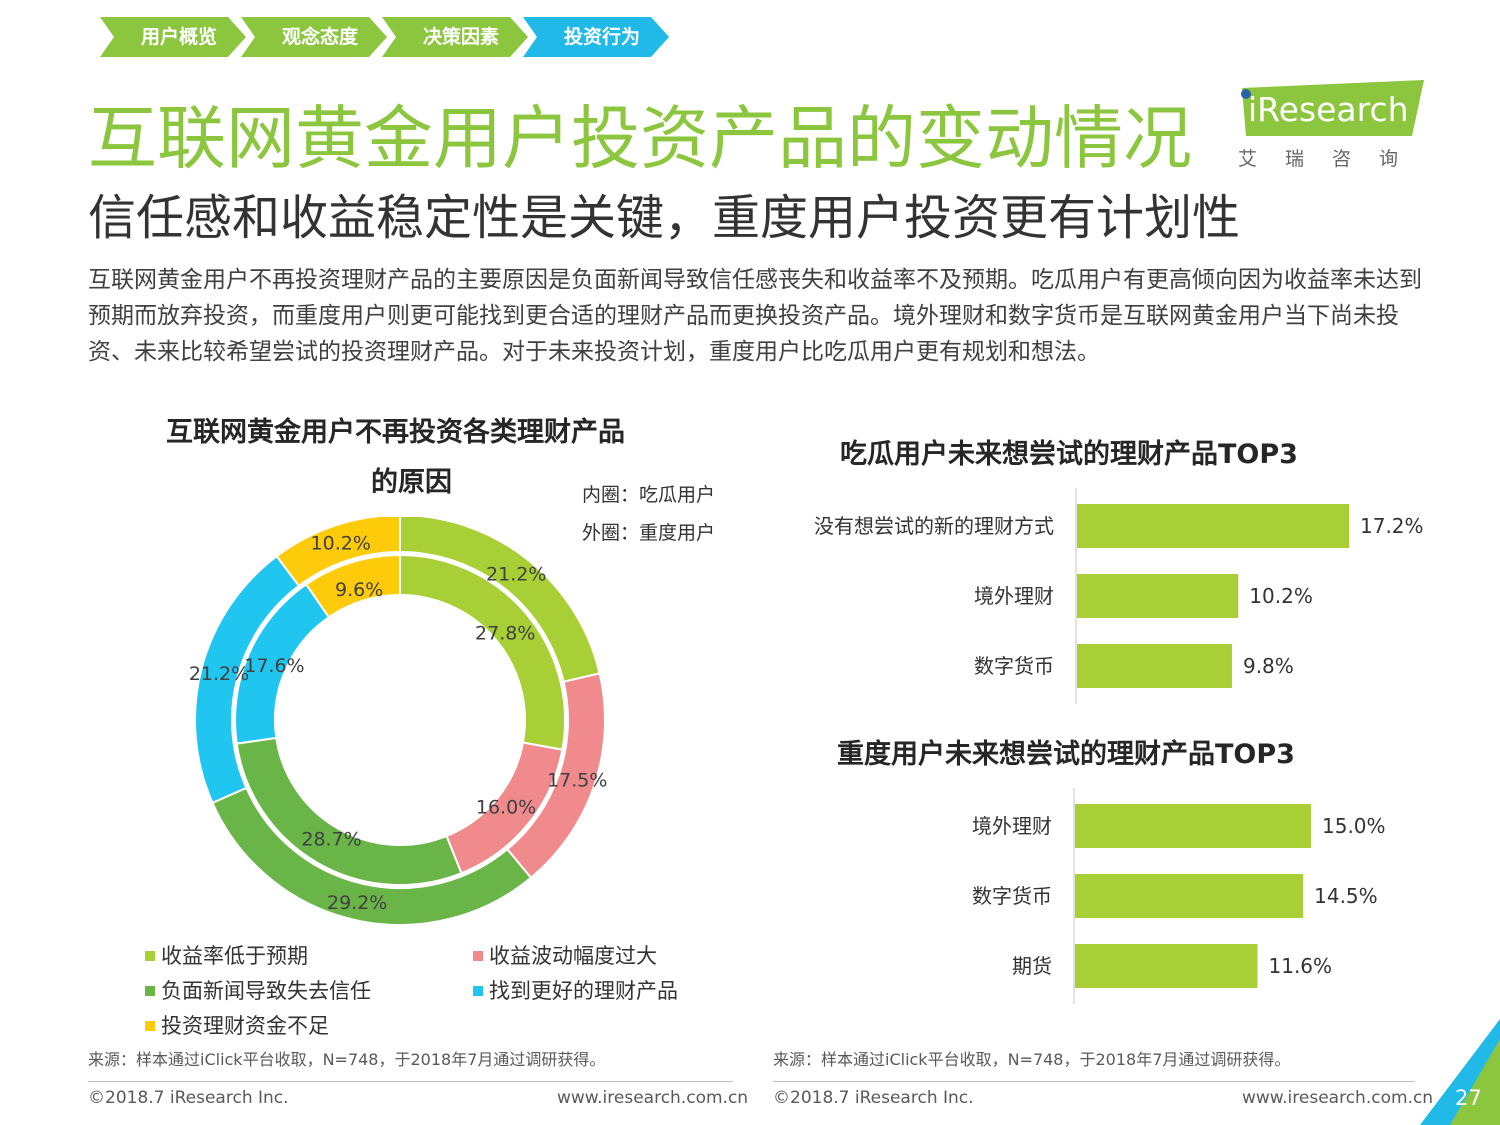 The image size is (1500, 1125). I want to click on iresearch-logo: iResearch 艾瑞咨询, so click(1333, 127).